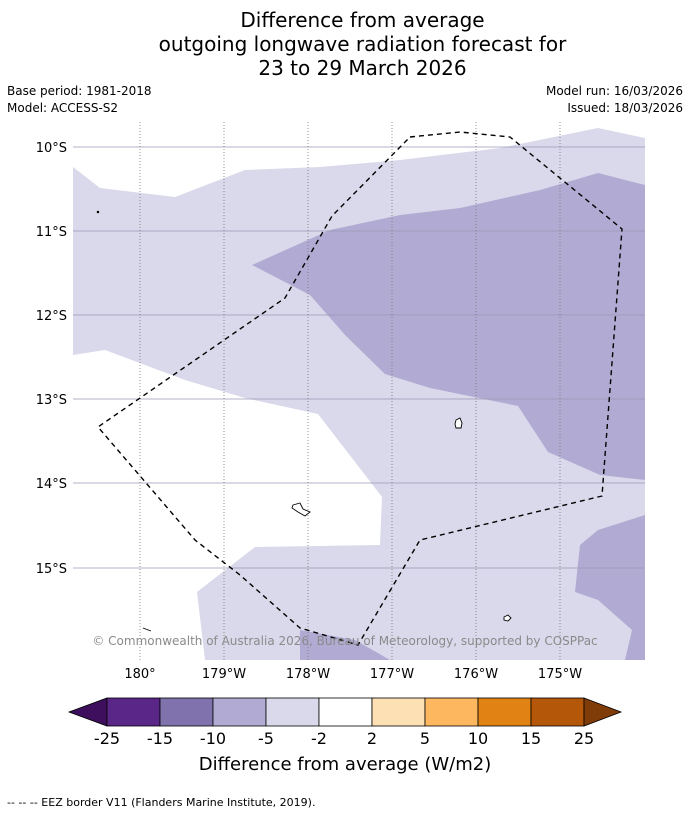 Image resolution: width=690 pixels, height=816 pixels. Describe the element at coordinates (560, 674) in the screenshot. I see `lon-label: 175°W` at that location.